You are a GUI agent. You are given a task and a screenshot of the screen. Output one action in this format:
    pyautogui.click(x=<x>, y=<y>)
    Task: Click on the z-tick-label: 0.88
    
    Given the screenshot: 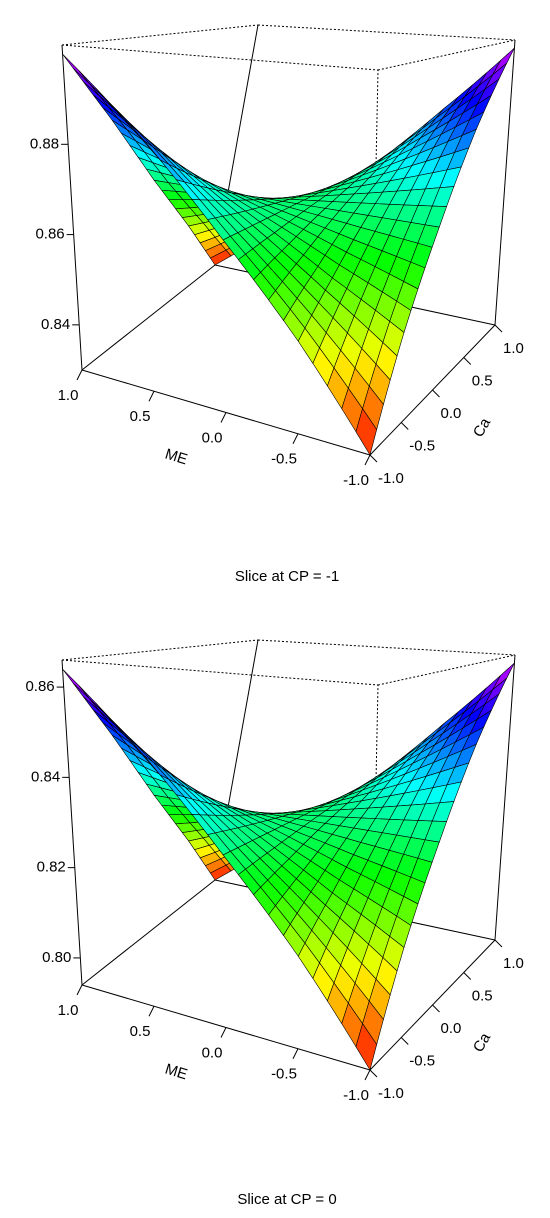 What is the action you would take?
    pyautogui.click(x=44, y=143)
    